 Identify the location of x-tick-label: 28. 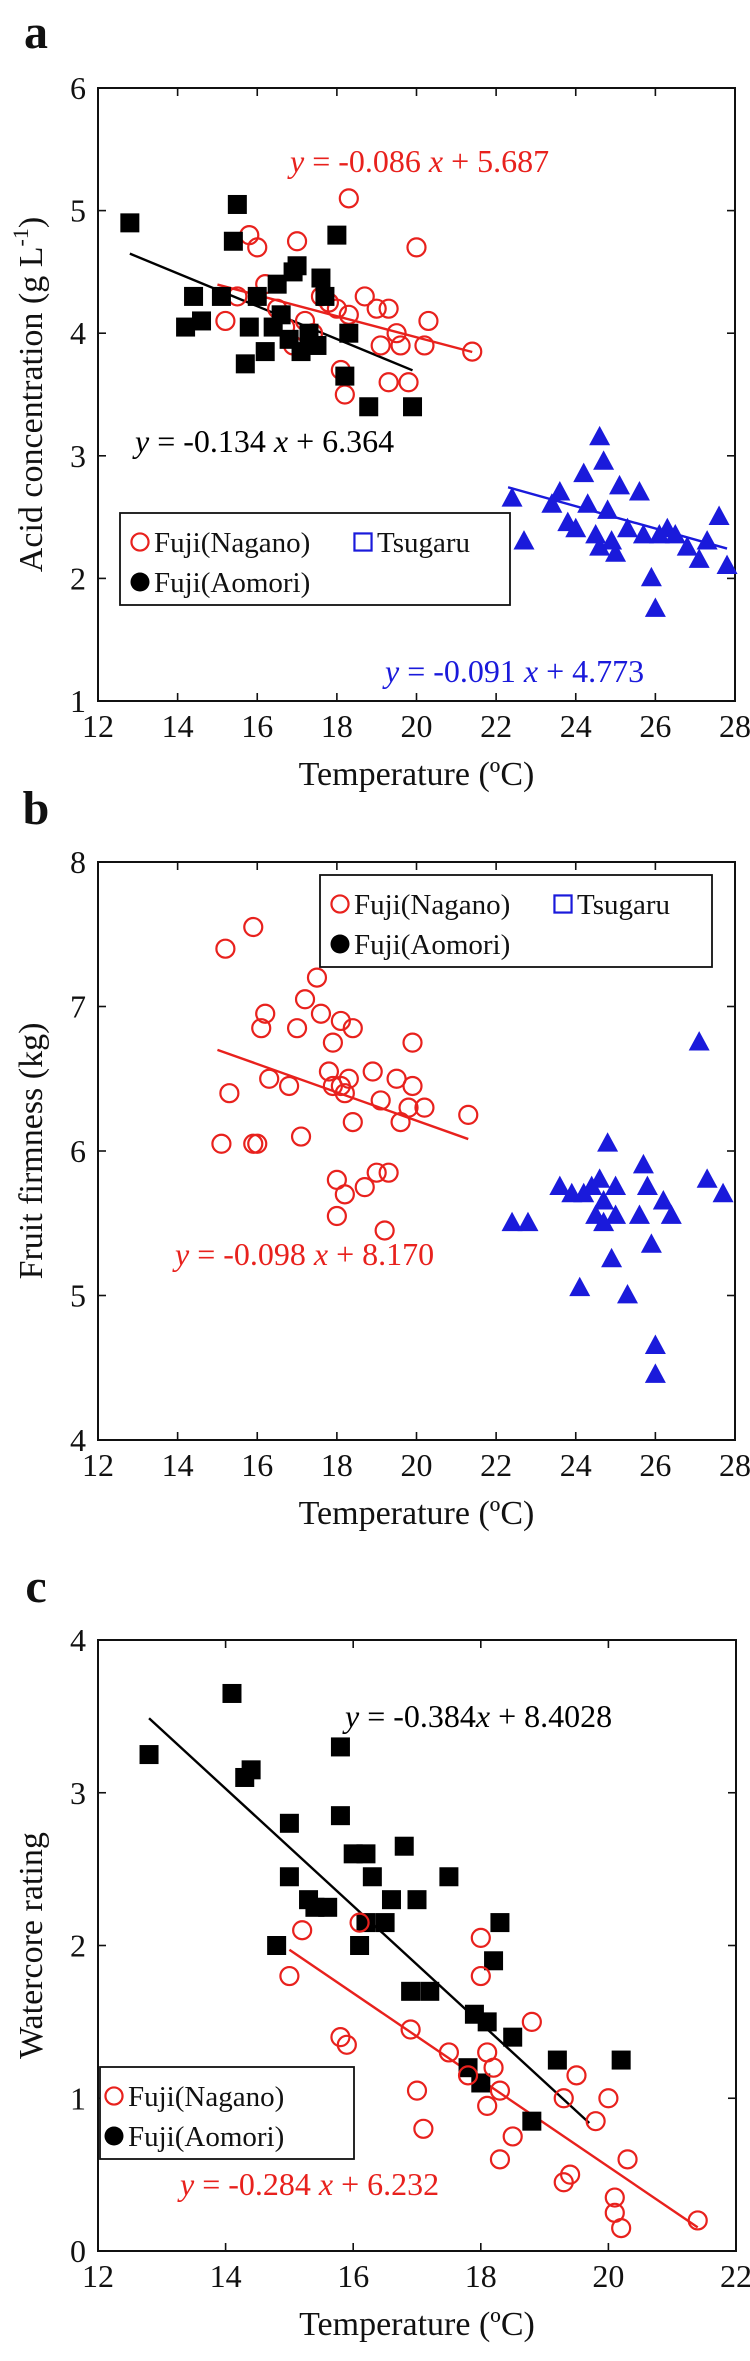
(734, 726).